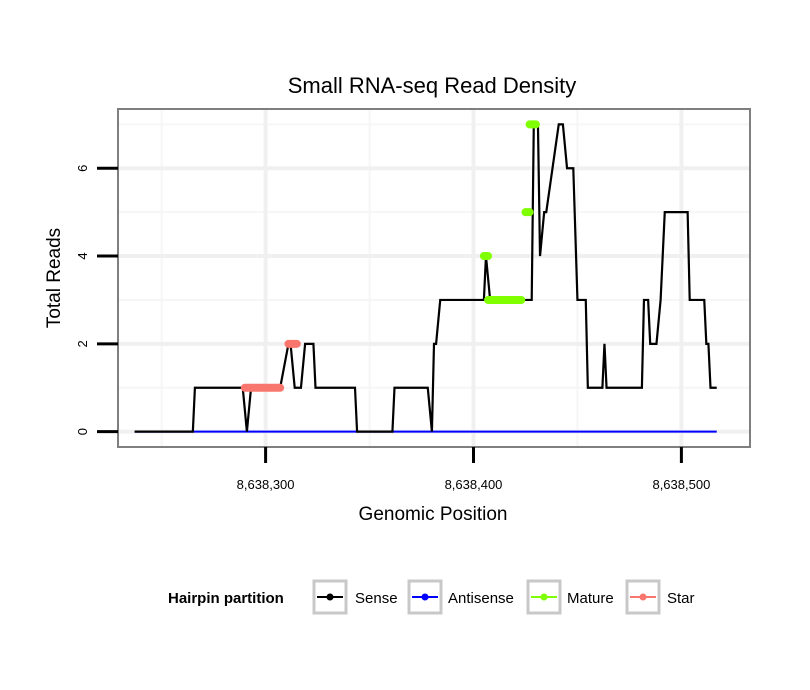 This screenshot has height=690, width=810. What do you see at coordinates (376, 598) in the screenshot?
I see `legend-label-sense: Sense` at bounding box center [376, 598].